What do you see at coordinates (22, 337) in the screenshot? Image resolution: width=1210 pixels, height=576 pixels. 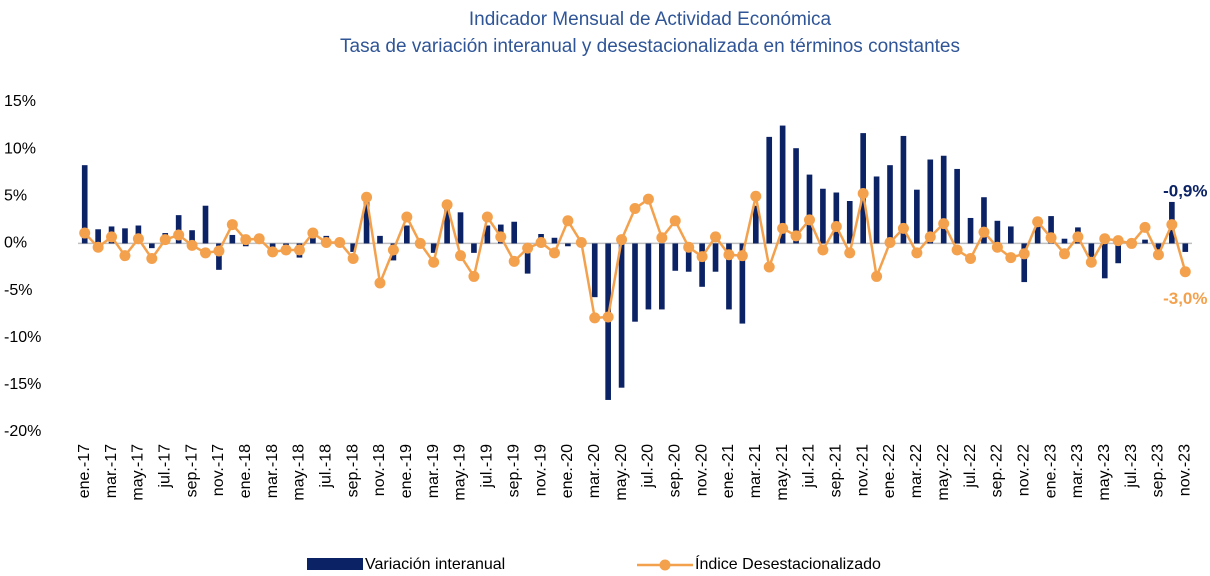 I see `y-tick-label: -10%` at bounding box center [22, 337].